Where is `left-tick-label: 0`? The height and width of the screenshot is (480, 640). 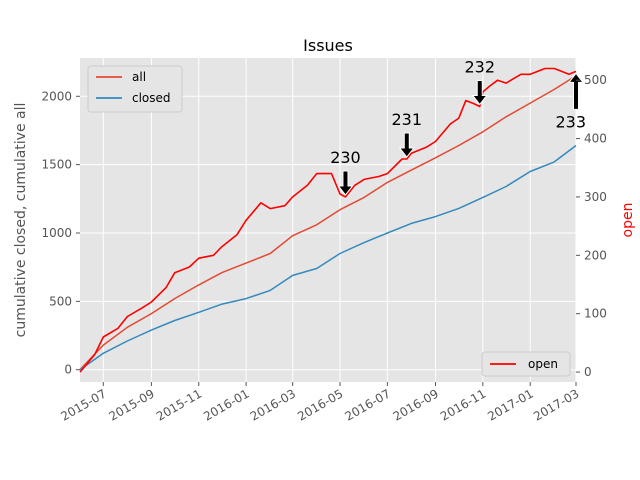 left-tick-label: 0 is located at coordinates (68, 370).